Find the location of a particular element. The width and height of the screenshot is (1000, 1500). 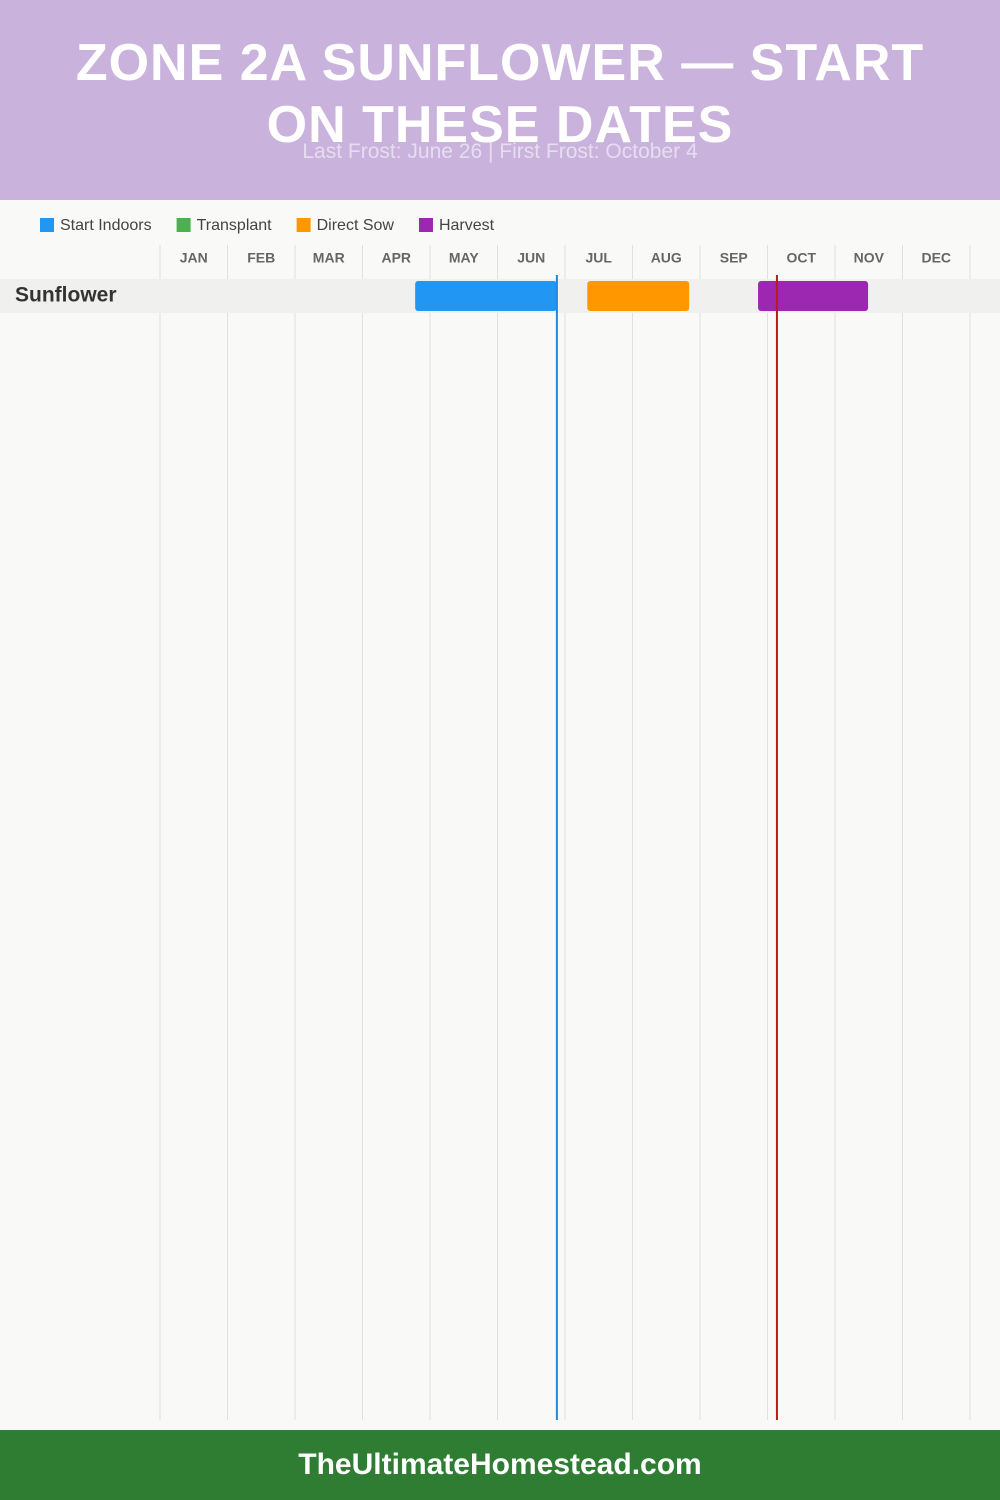

legend-label: Start Indoors is located at coordinates (106, 225).